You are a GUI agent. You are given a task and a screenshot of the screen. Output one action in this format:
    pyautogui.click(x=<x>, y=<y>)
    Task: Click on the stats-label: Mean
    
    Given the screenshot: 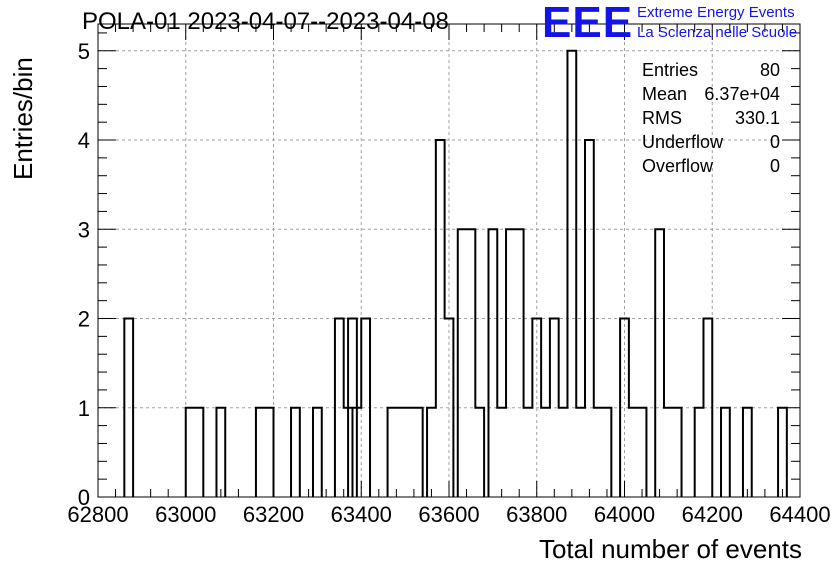 What is the action you would take?
    pyautogui.click(x=665, y=94)
    